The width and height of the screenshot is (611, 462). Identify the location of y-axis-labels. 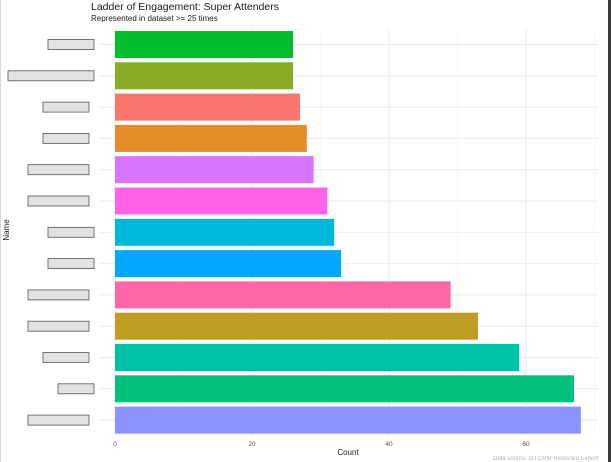
(51, 232).